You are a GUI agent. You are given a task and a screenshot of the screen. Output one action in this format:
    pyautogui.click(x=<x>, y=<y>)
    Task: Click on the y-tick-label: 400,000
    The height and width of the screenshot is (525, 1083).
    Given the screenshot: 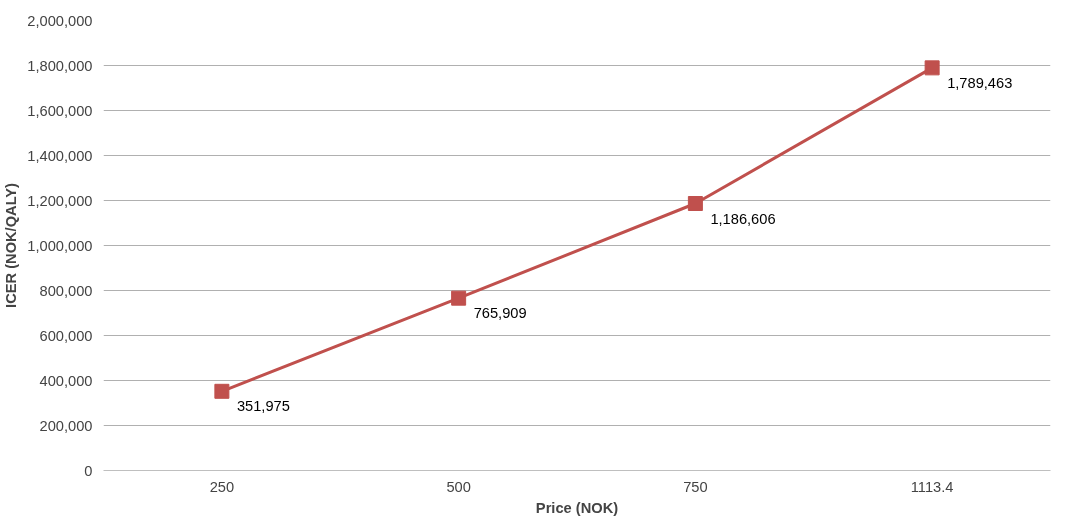 What is the action you would take?
    pyautogui.click(x=66, y=380)
    